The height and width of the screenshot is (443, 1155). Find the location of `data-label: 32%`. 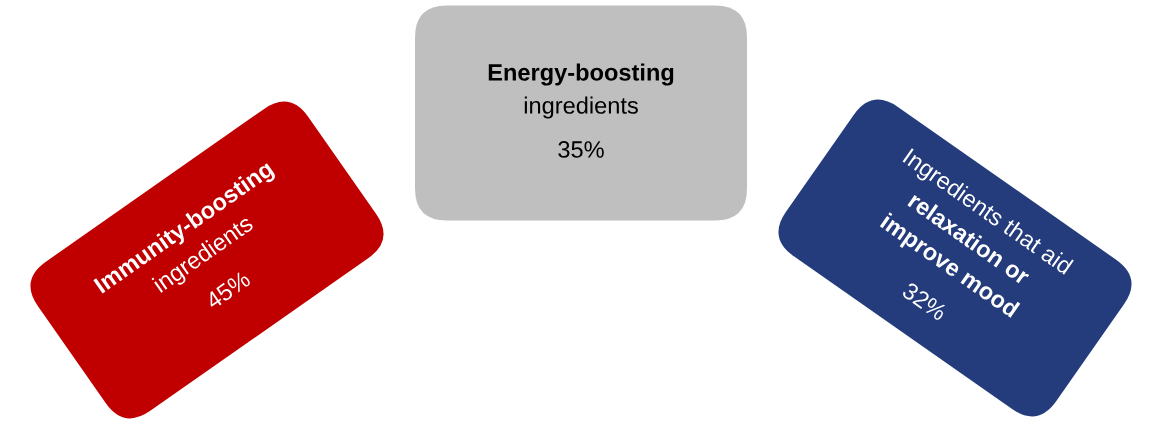

data-label: 32% is located at coordinates (925, 301).